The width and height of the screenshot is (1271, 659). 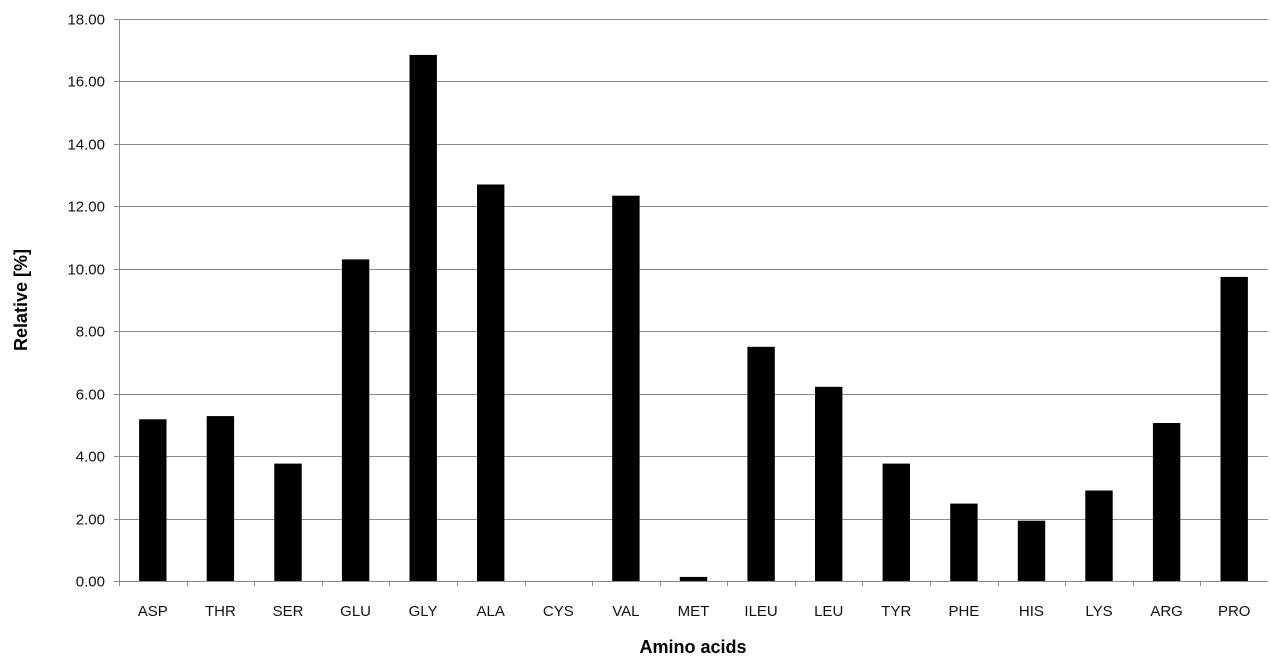 What do you see at coordinates (423, 317) in the screenshot?
I see `bar-gly` at bounding box center [423, 317].